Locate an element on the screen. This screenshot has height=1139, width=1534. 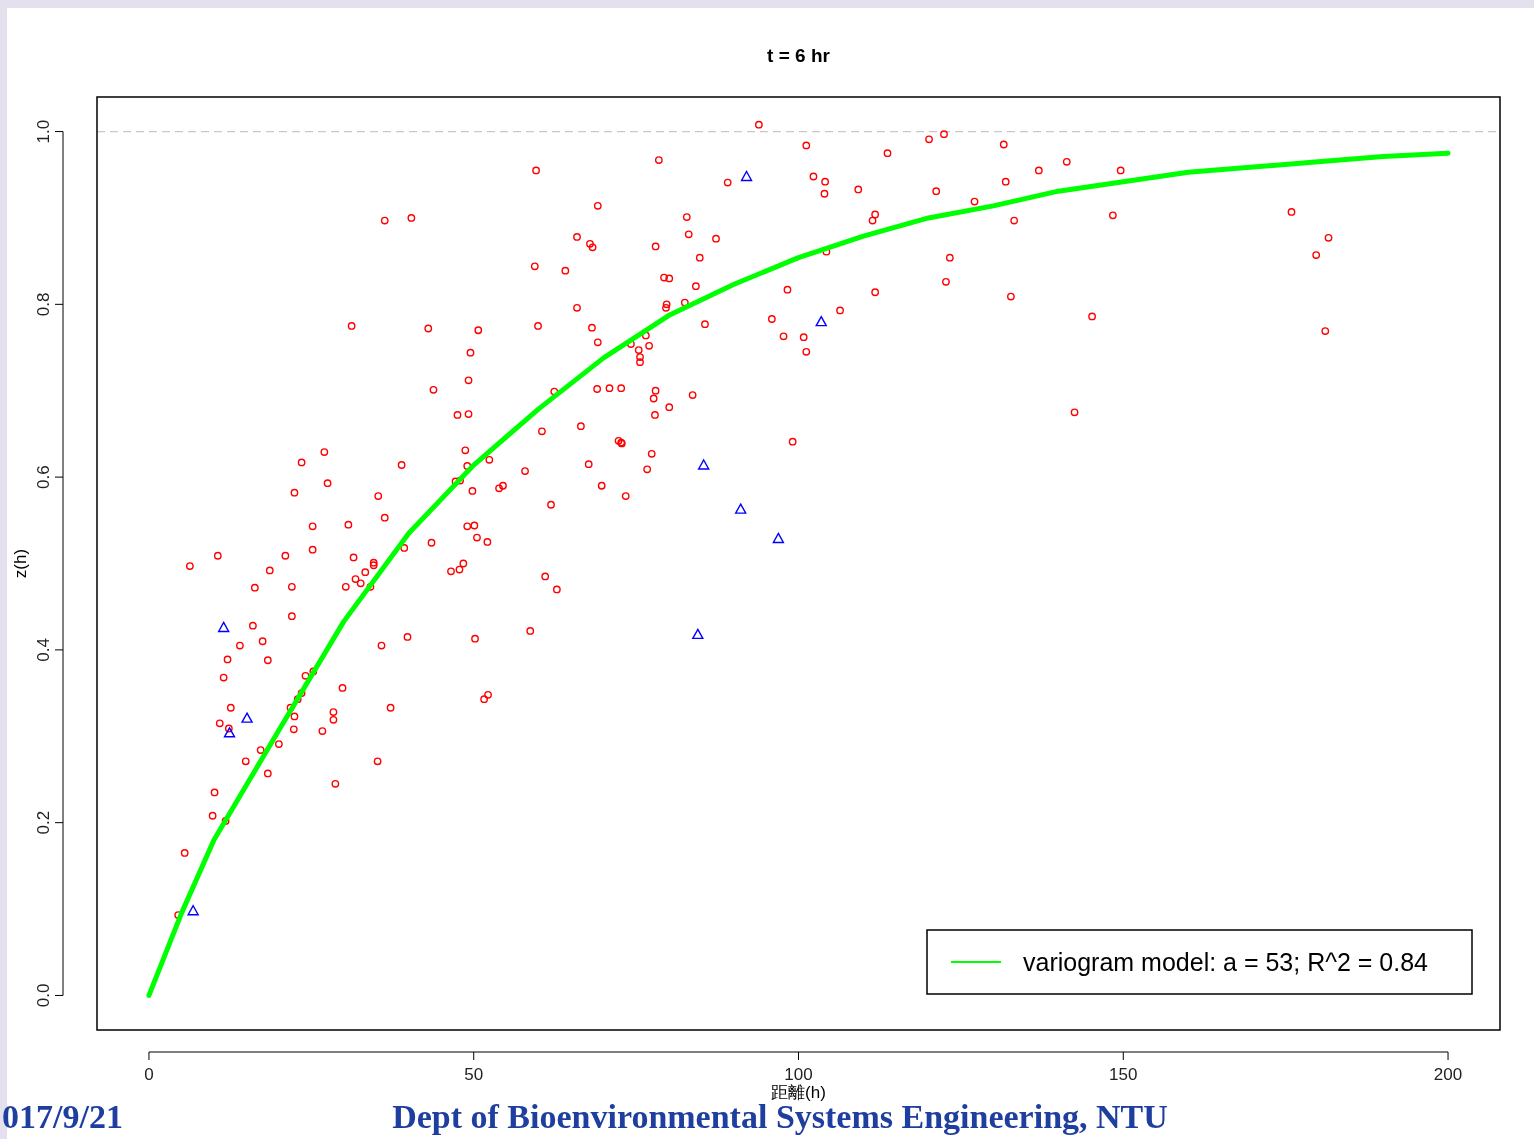
x-tick-label: 150 is located at coordinates (1123, 1074).